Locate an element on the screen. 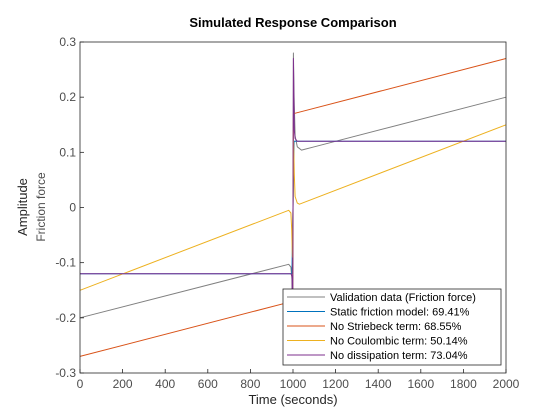 This screenshot has height=420, width=560. x-tick-label: 2000 is located at coordinates (506, 384).